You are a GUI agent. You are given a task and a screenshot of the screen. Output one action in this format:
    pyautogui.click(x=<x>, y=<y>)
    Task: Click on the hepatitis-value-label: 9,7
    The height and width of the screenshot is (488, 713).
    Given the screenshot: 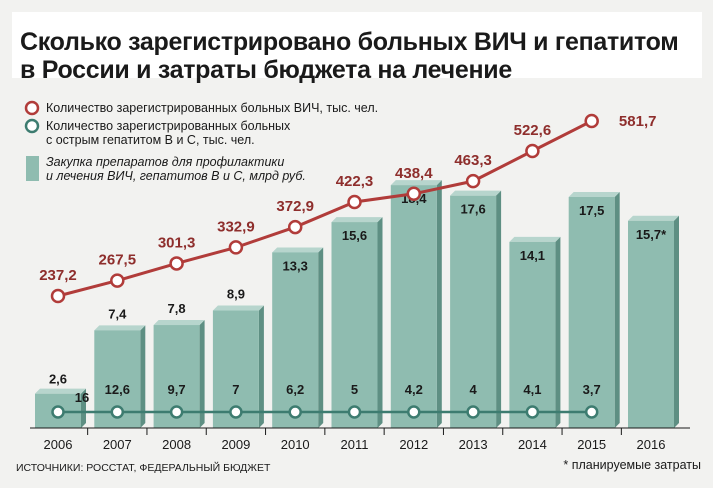 What is the action you would take?
    pyautogui.click(x=177, y=389)
    